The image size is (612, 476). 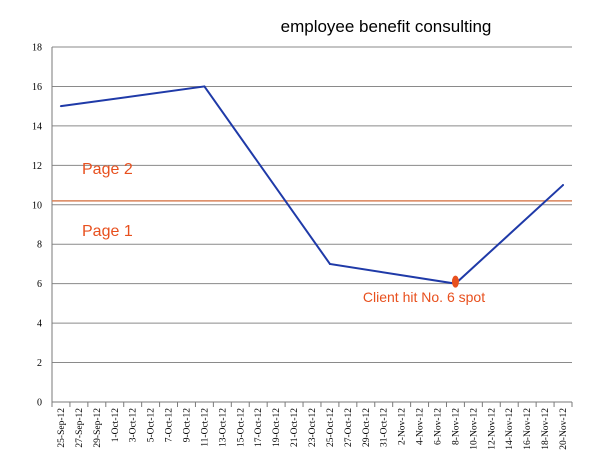 I want to click on x-tick-label: 21-Oct-12, so click(x=295, y=427).